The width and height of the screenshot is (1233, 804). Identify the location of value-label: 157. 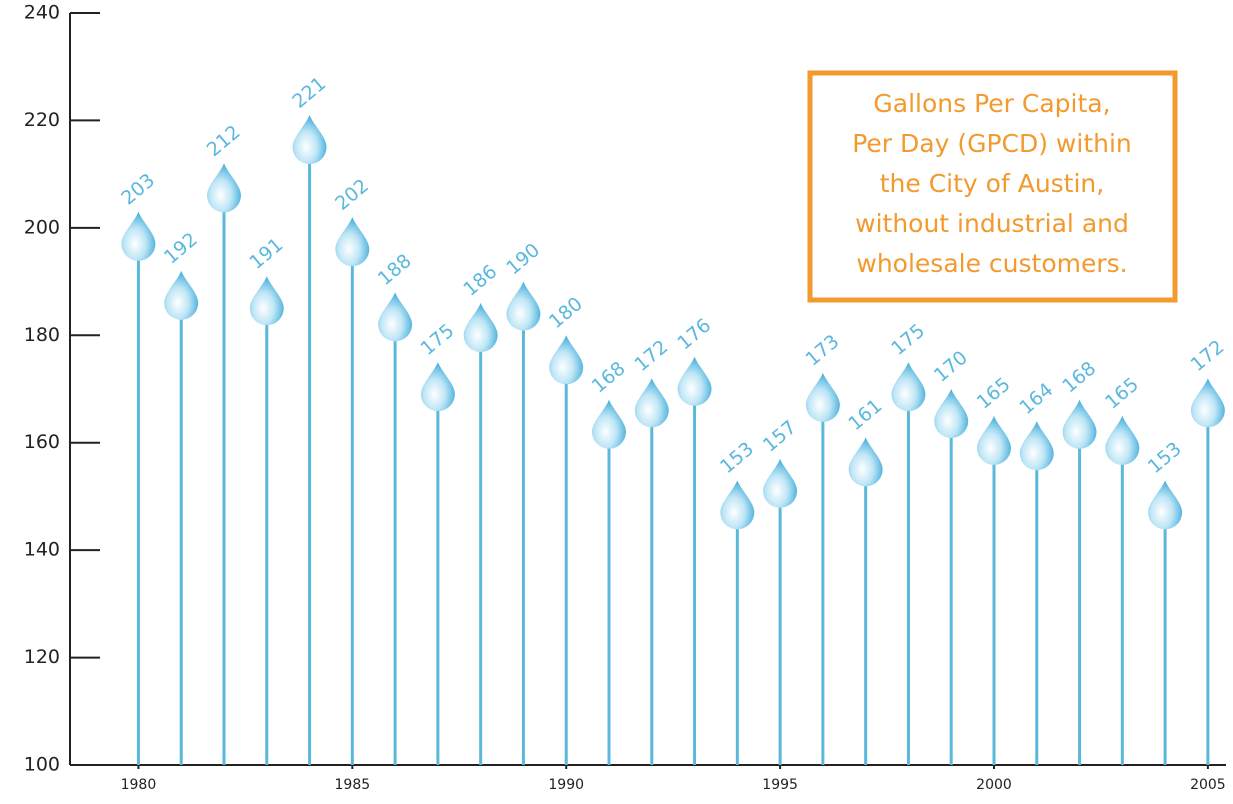
(780, 436).